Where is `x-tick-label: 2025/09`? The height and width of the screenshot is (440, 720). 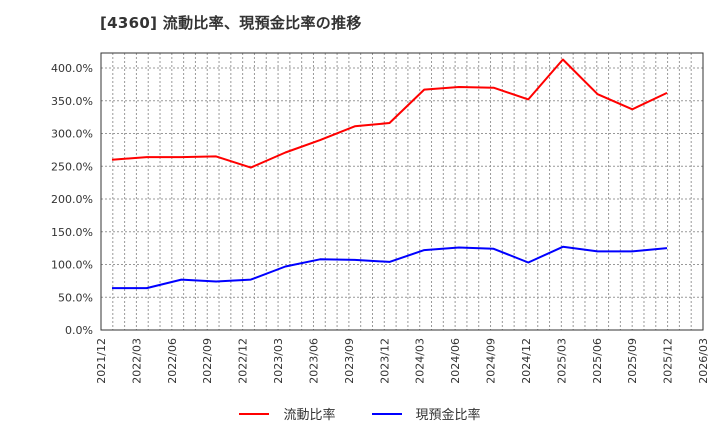
x-tick-label: 2025/09 is located at coordinates (632, 361).